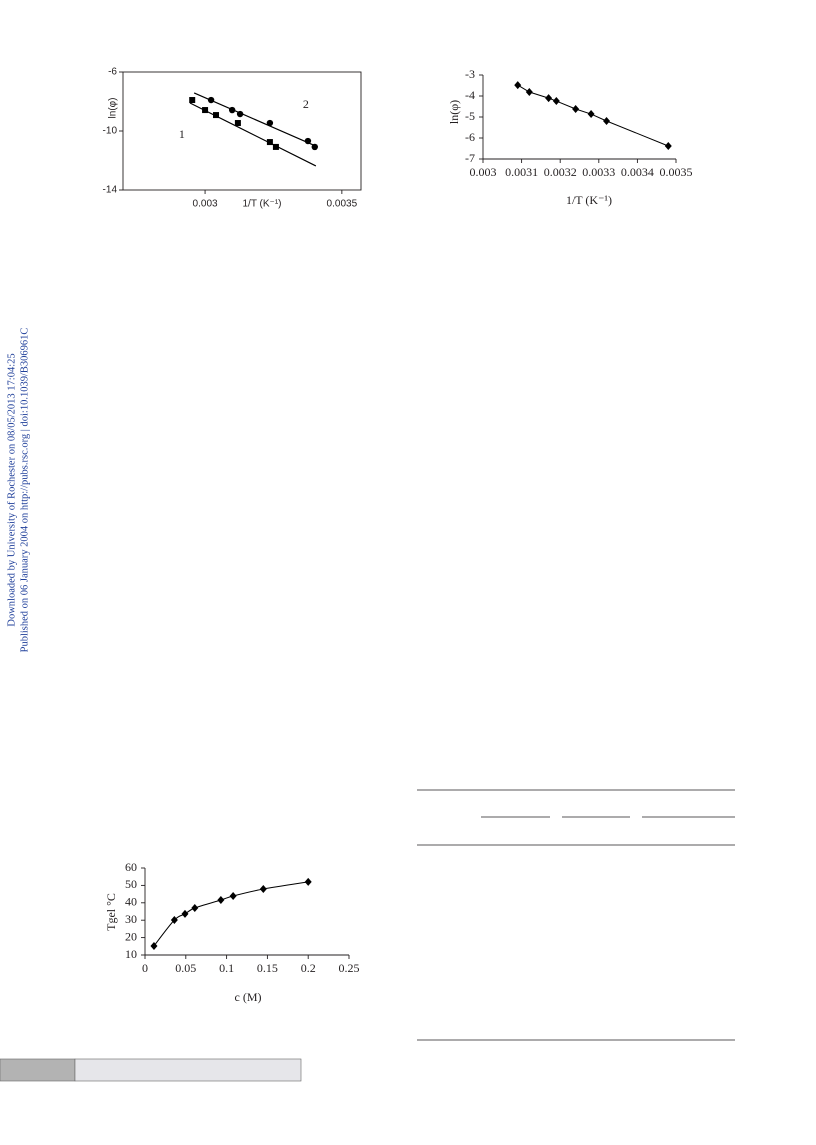 The image size is (816, 1145). Describe the element at coordinates (110, 131) in the screenshot. I see `y-tick-label: -10` at that location.